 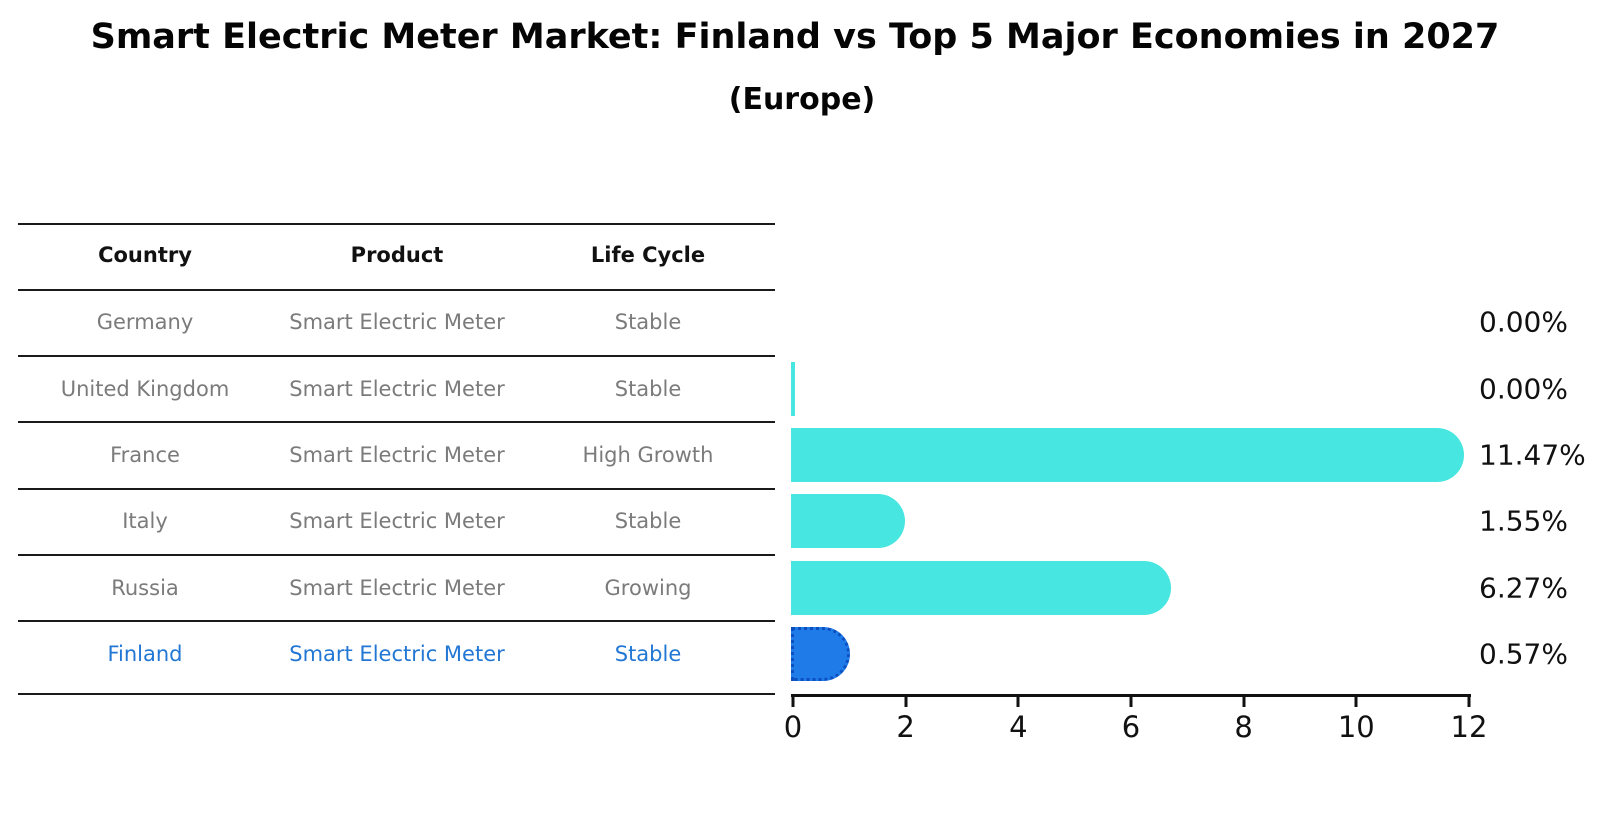 I want to click on header-cell-product: Product, so click(x=397, y=255).